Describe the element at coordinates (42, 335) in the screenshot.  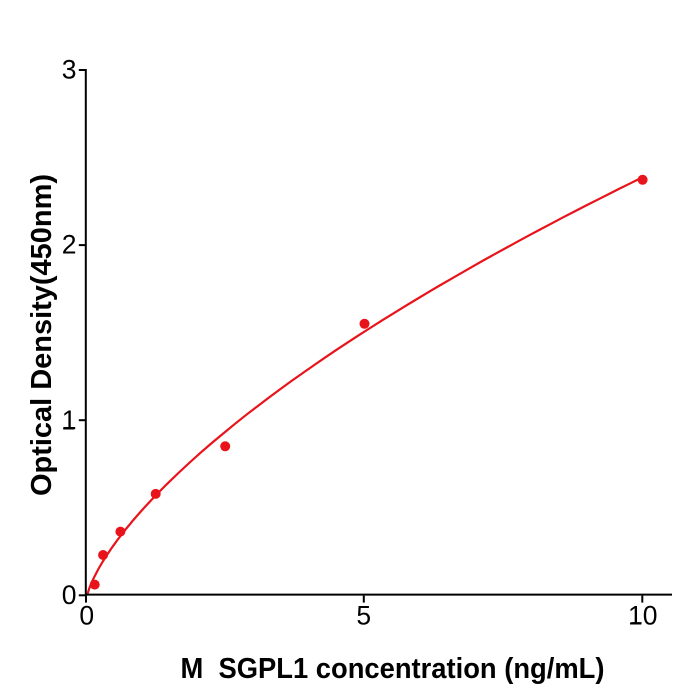
I see `svg-text: Optical Density(450nm)` at that location.